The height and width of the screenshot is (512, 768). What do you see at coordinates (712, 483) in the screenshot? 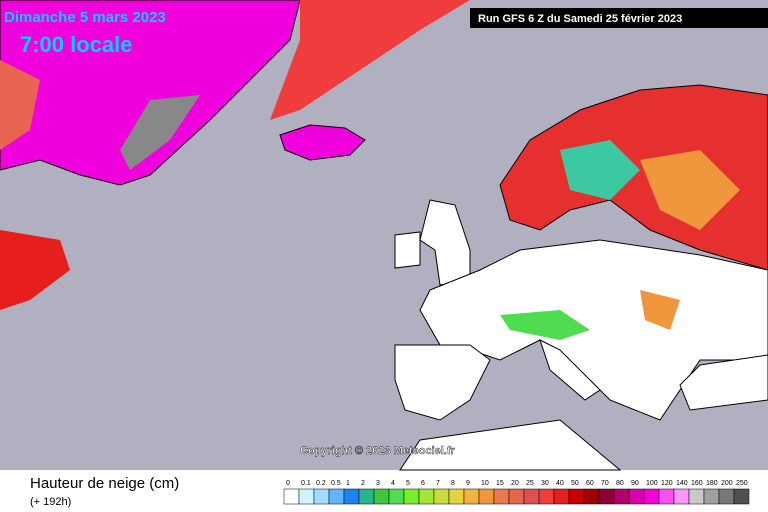
I see `legend-label: 180` at bounding box center [712, 483].